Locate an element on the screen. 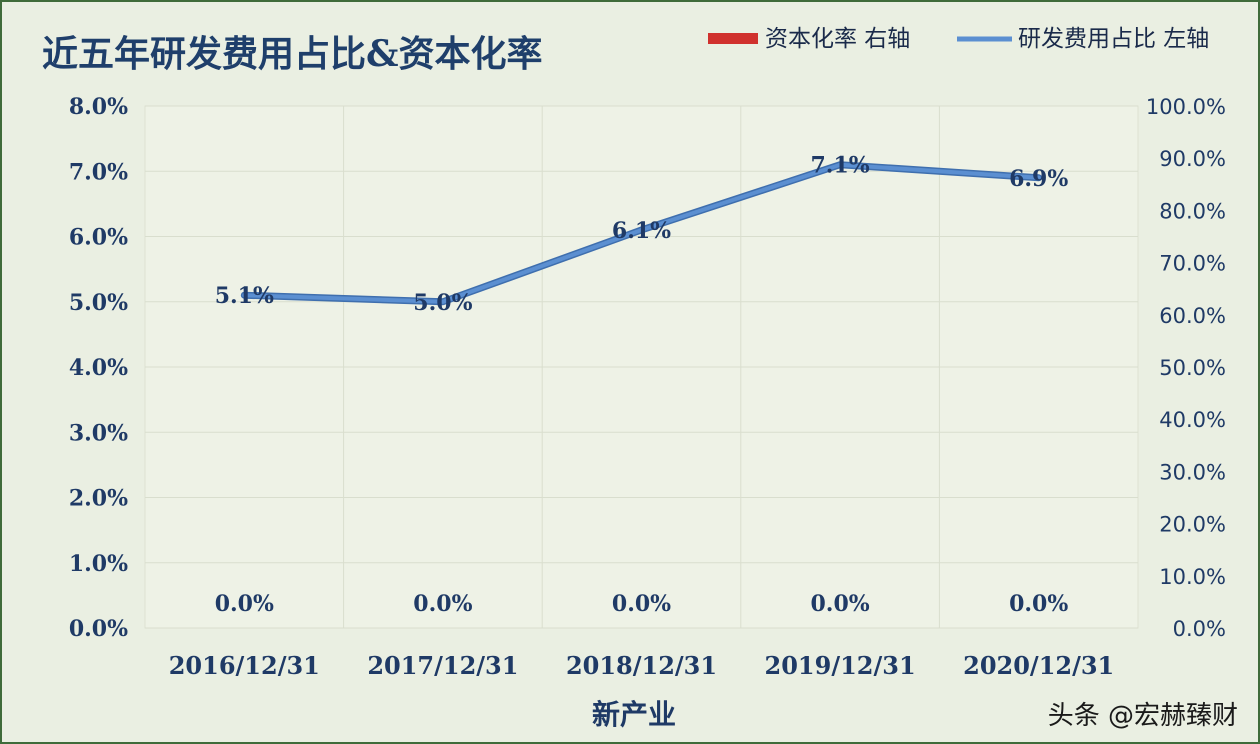 Image resolution: width=1260 pixels, height=744 pixels. data-label-rd-ratio: 5.0% is located at coordinates (442, 303).